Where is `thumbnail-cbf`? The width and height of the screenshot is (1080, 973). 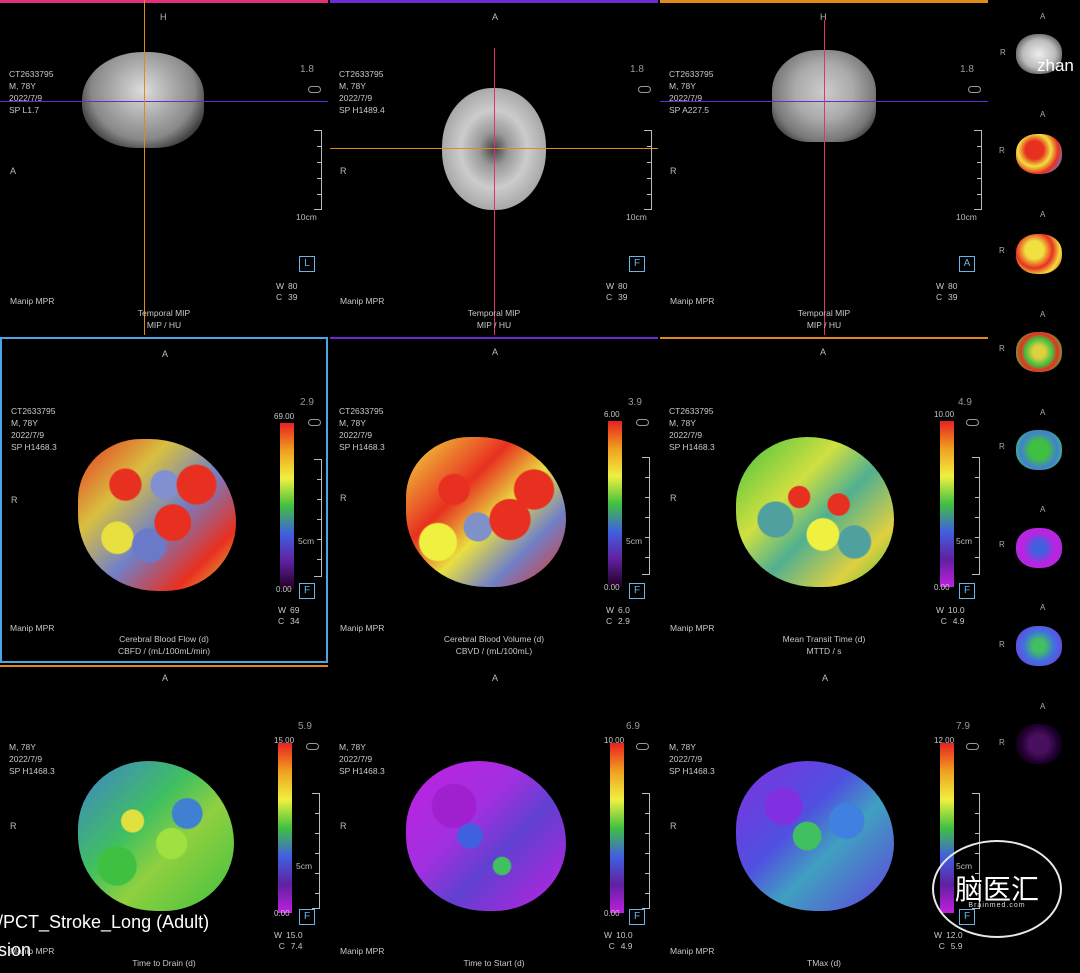
thumbnail-cbf is located at coordinates (1040, 152).